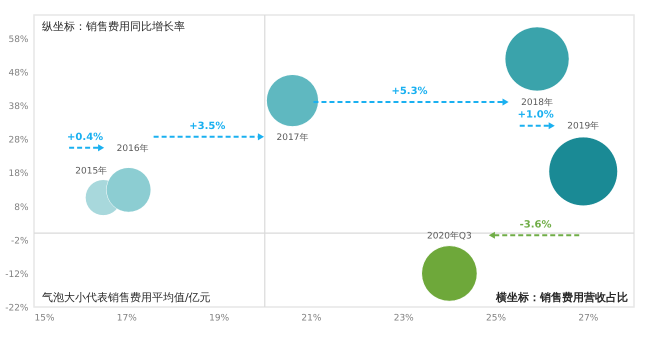  I want to click on x-tick-label: 27%, so click(588, 319).